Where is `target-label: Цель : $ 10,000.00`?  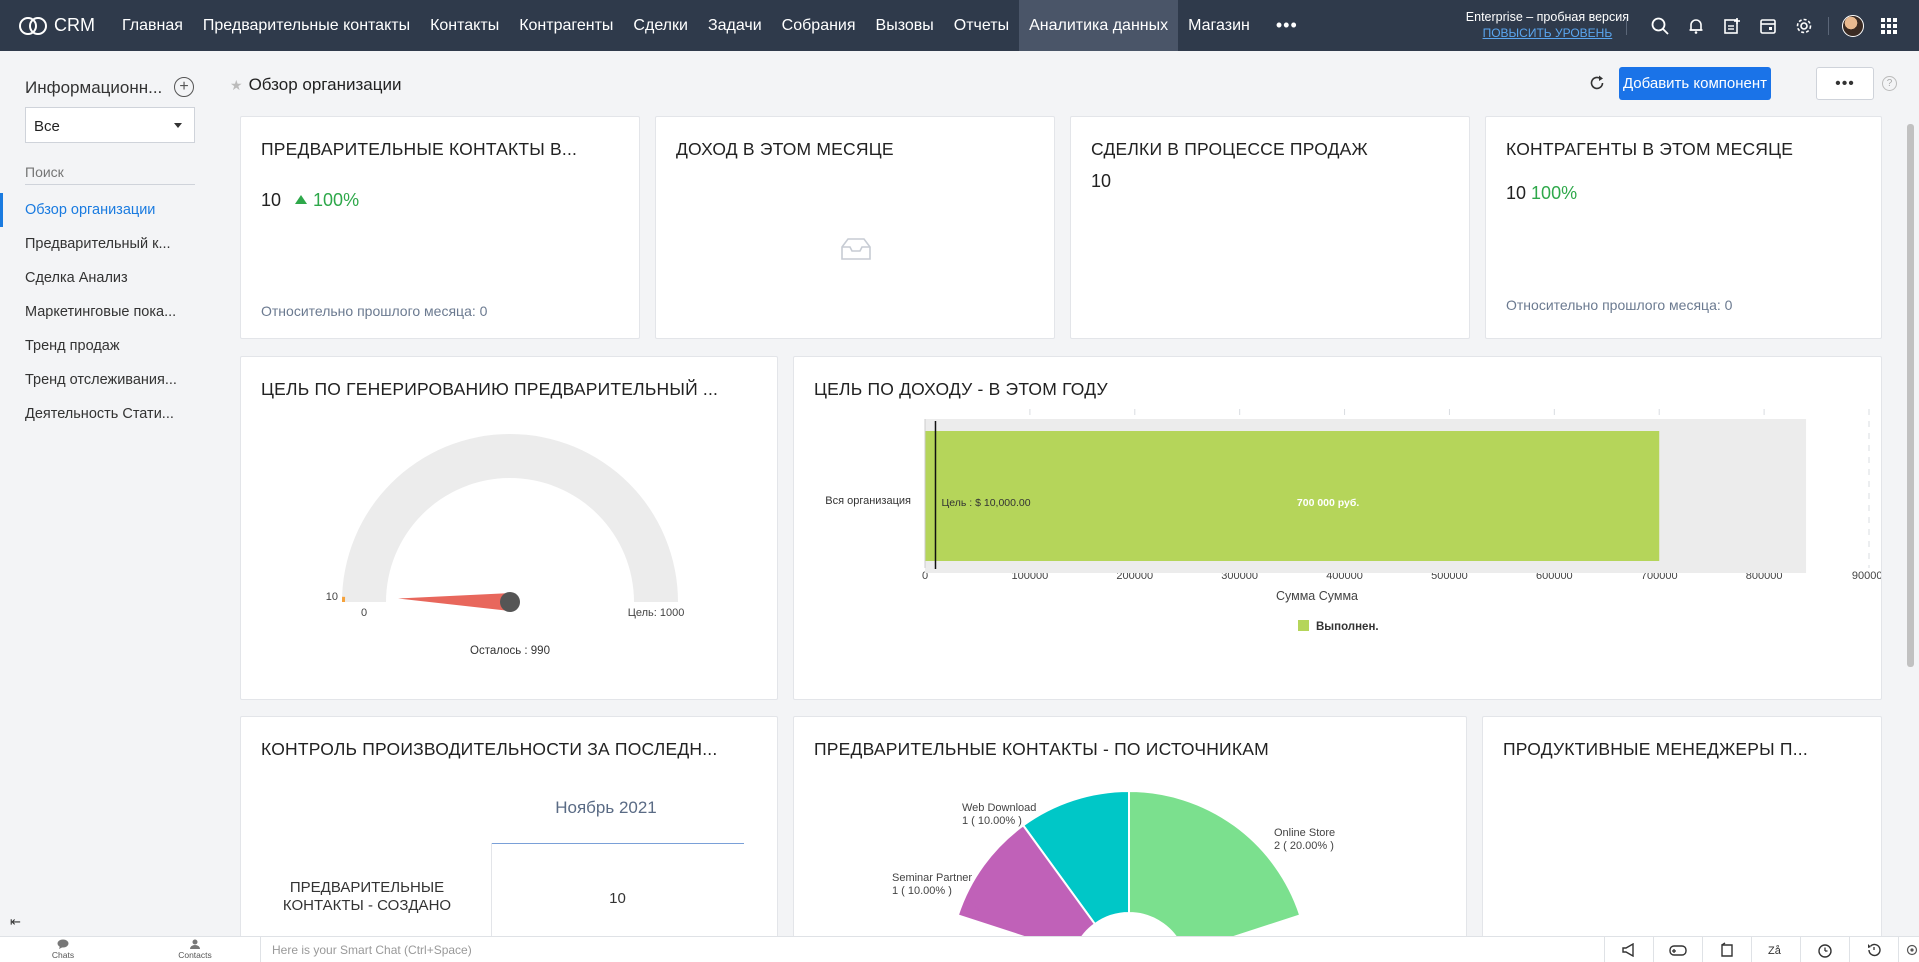
target-label: Цель : $ 10,000.00 is located at coordinates (985, 503).